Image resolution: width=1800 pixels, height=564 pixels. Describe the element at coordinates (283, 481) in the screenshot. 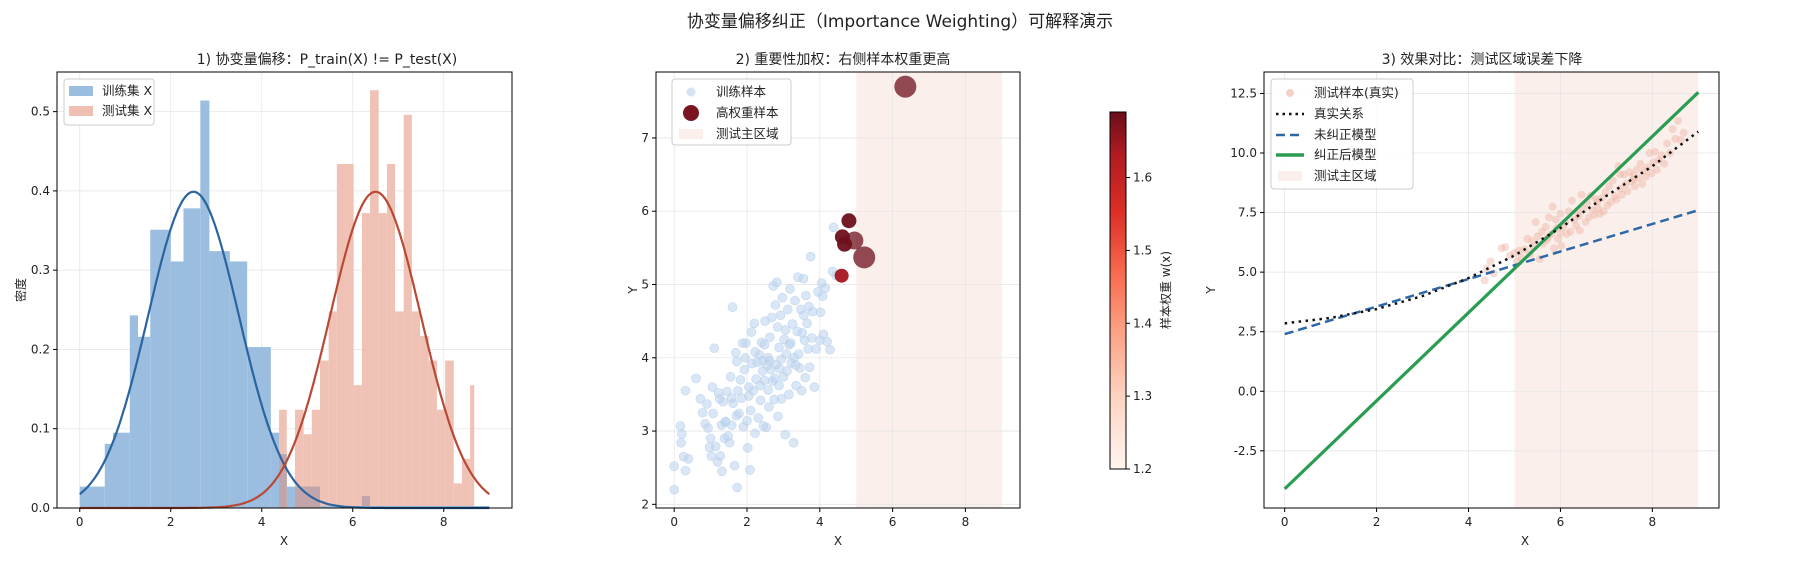

I see `histogram-overlap-bar` at that location.